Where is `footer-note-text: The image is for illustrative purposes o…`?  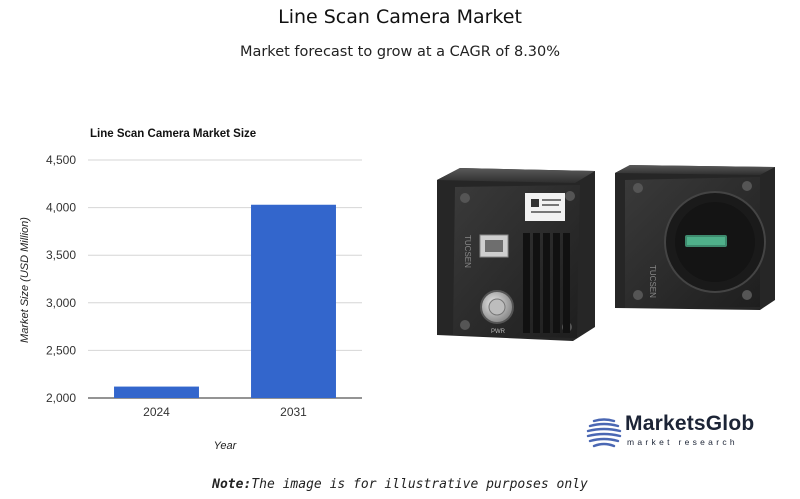
footer-note-text: The image is for illustrative purposes o… is located at coordinates (419, 484).